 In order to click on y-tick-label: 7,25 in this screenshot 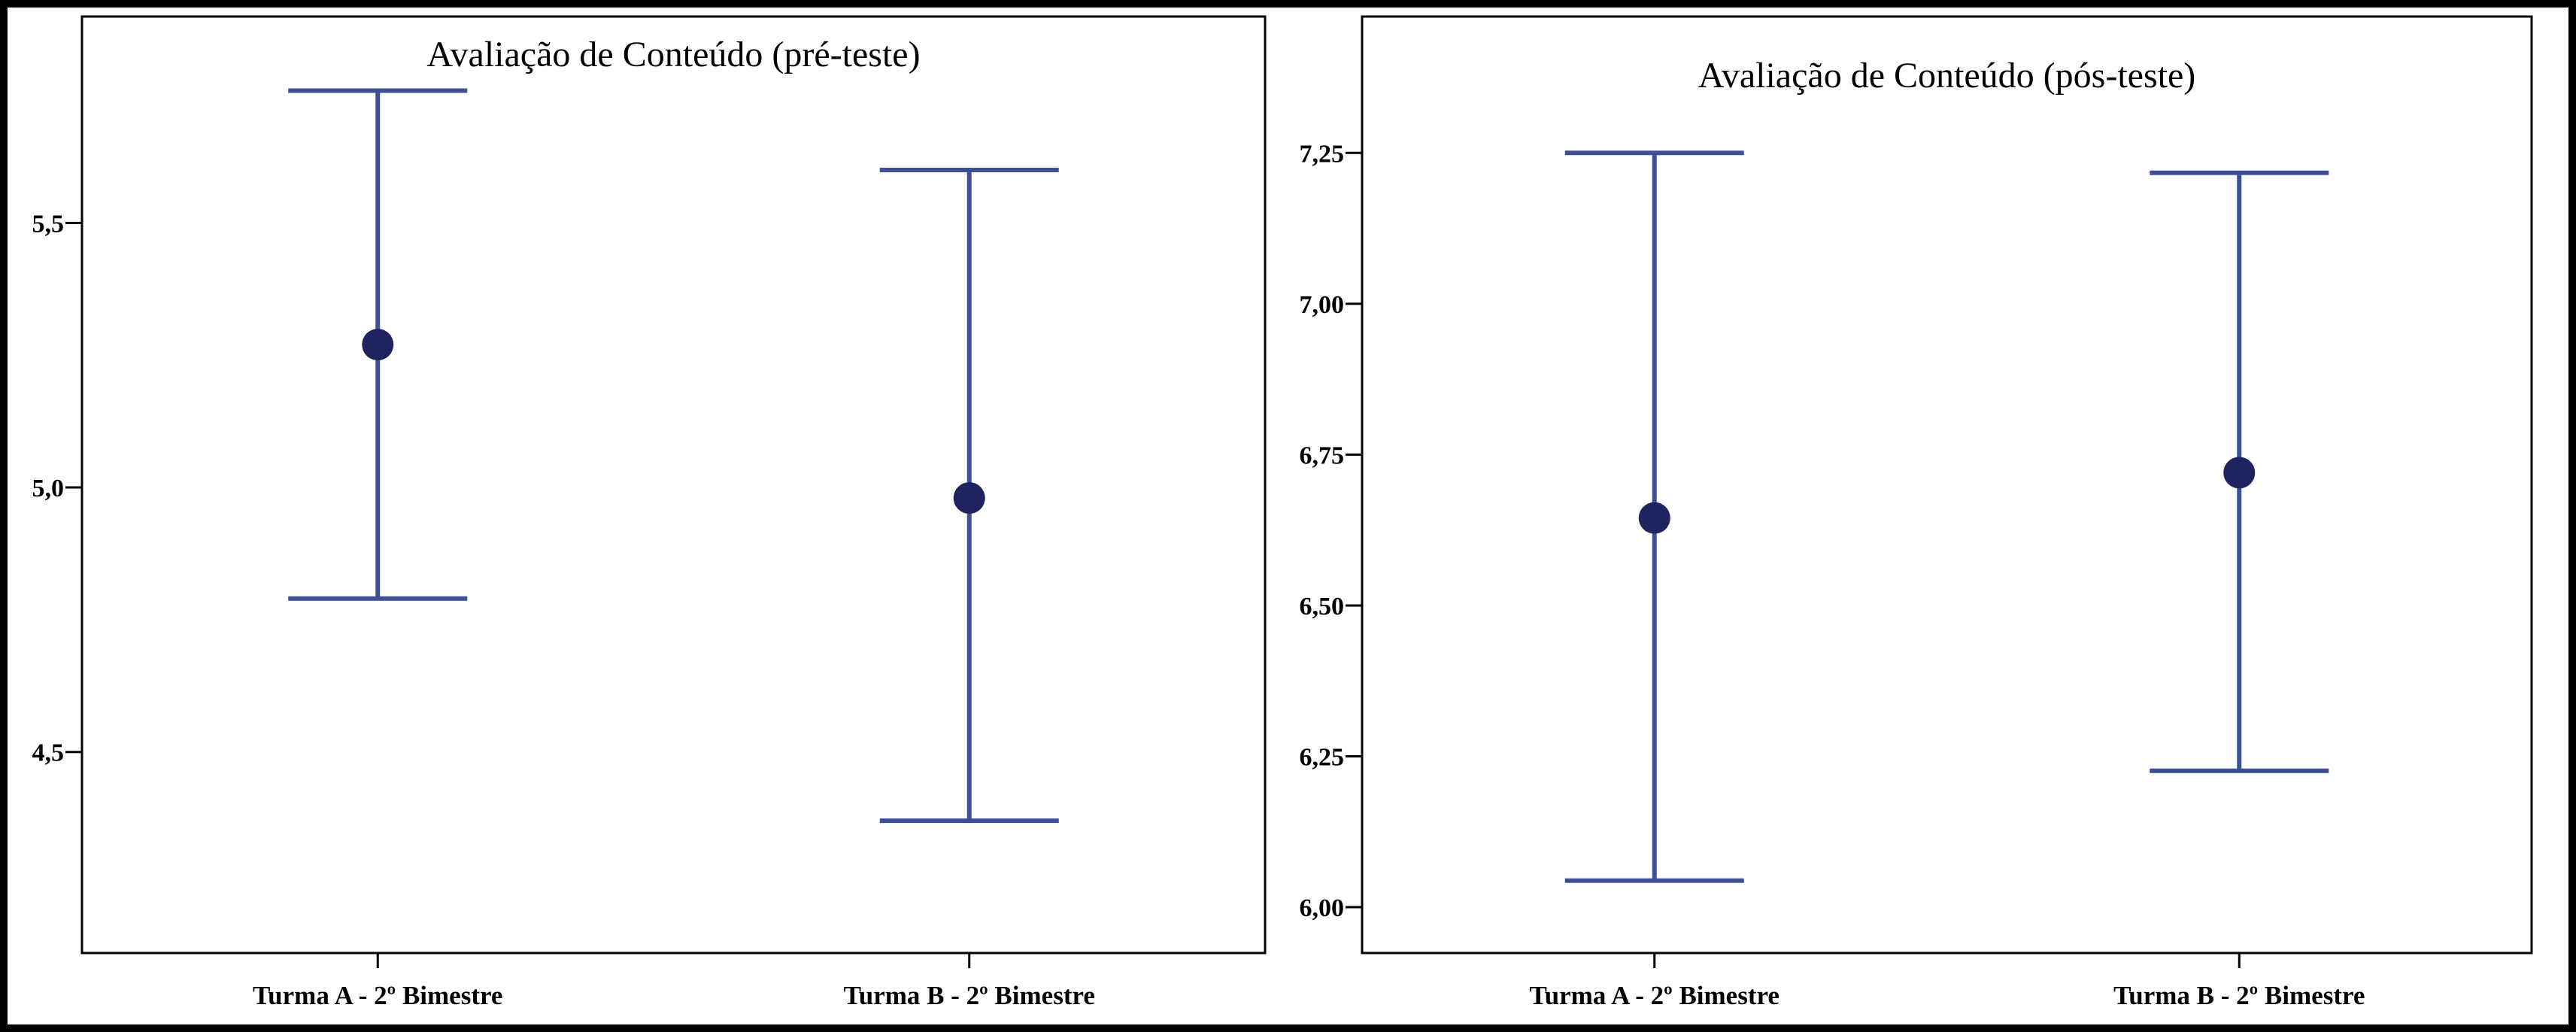, I will do `click(1322, 154)`.